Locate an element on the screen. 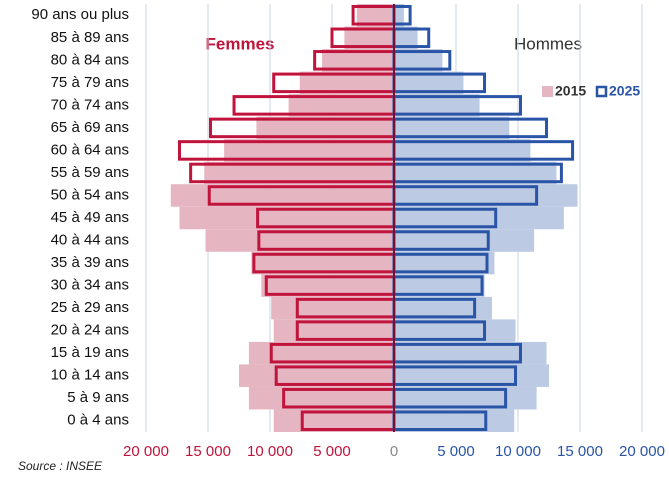  x-tick-label: 0 is located at coordinates (394, 451).